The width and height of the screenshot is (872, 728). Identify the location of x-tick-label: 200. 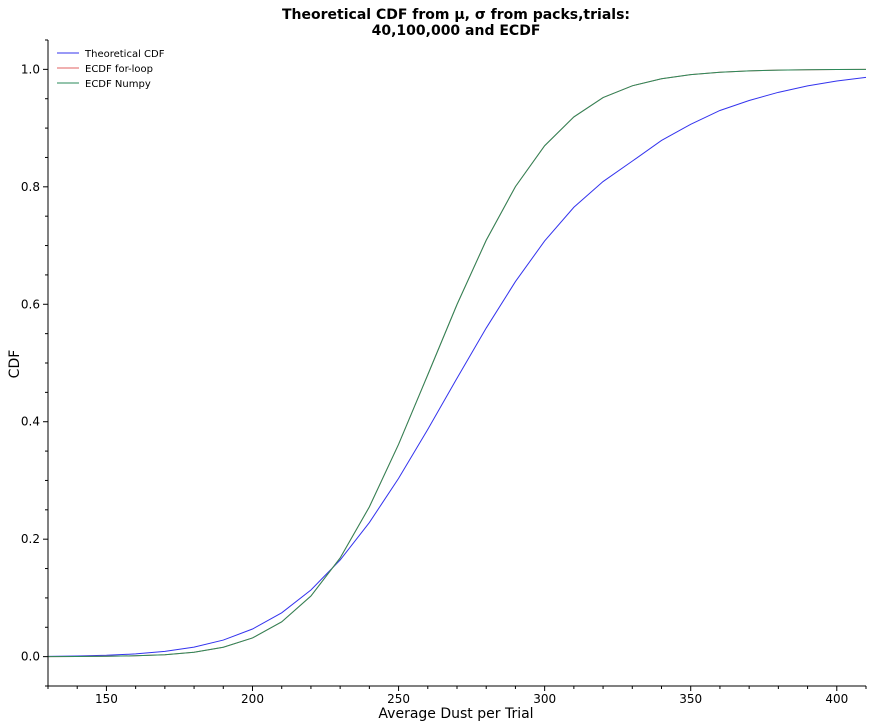
(252, 699).